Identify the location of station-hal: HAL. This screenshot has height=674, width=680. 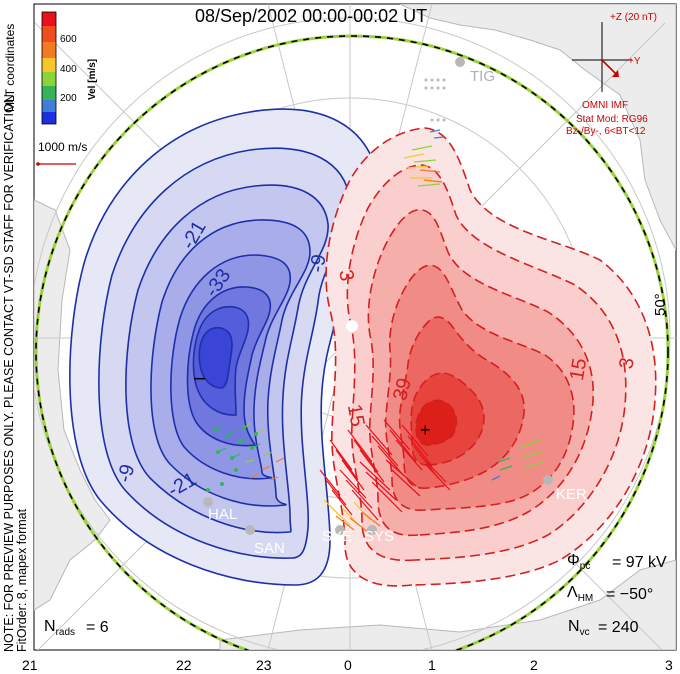
(223, 514).